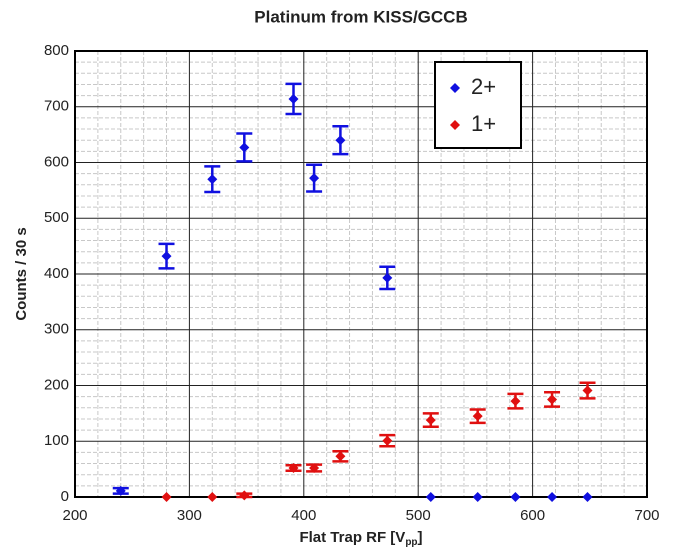  I want to click on y-tick-label: 0, so click(65, 496).